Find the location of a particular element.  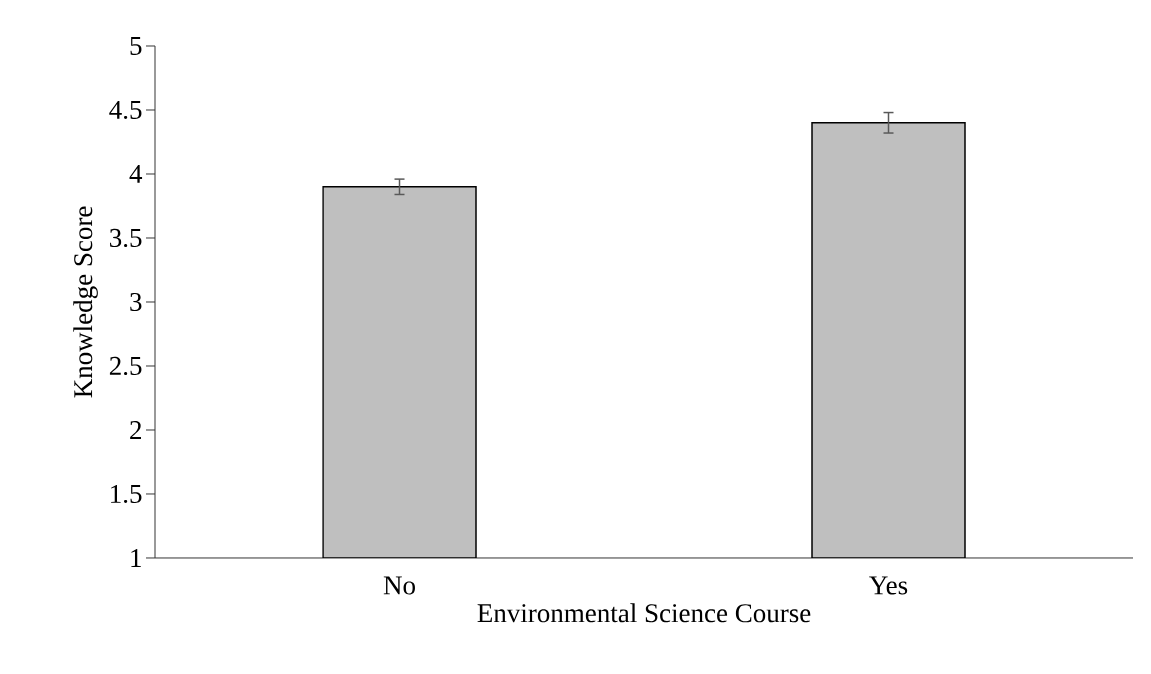

y-tick-label: 4 is located at coordinates (136, 174).